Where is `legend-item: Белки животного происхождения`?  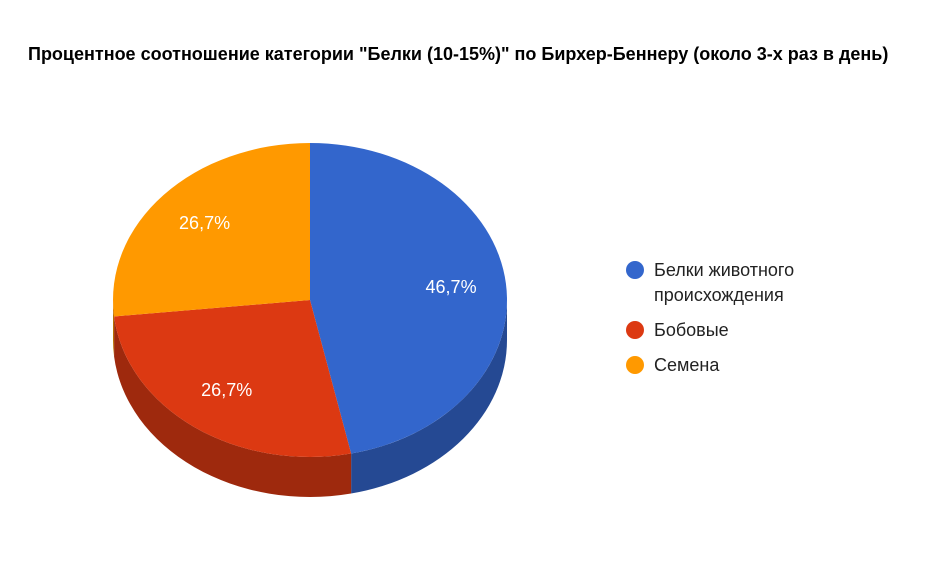
legend-item: Белки животного происхождения is located at coordinates (746, 283).